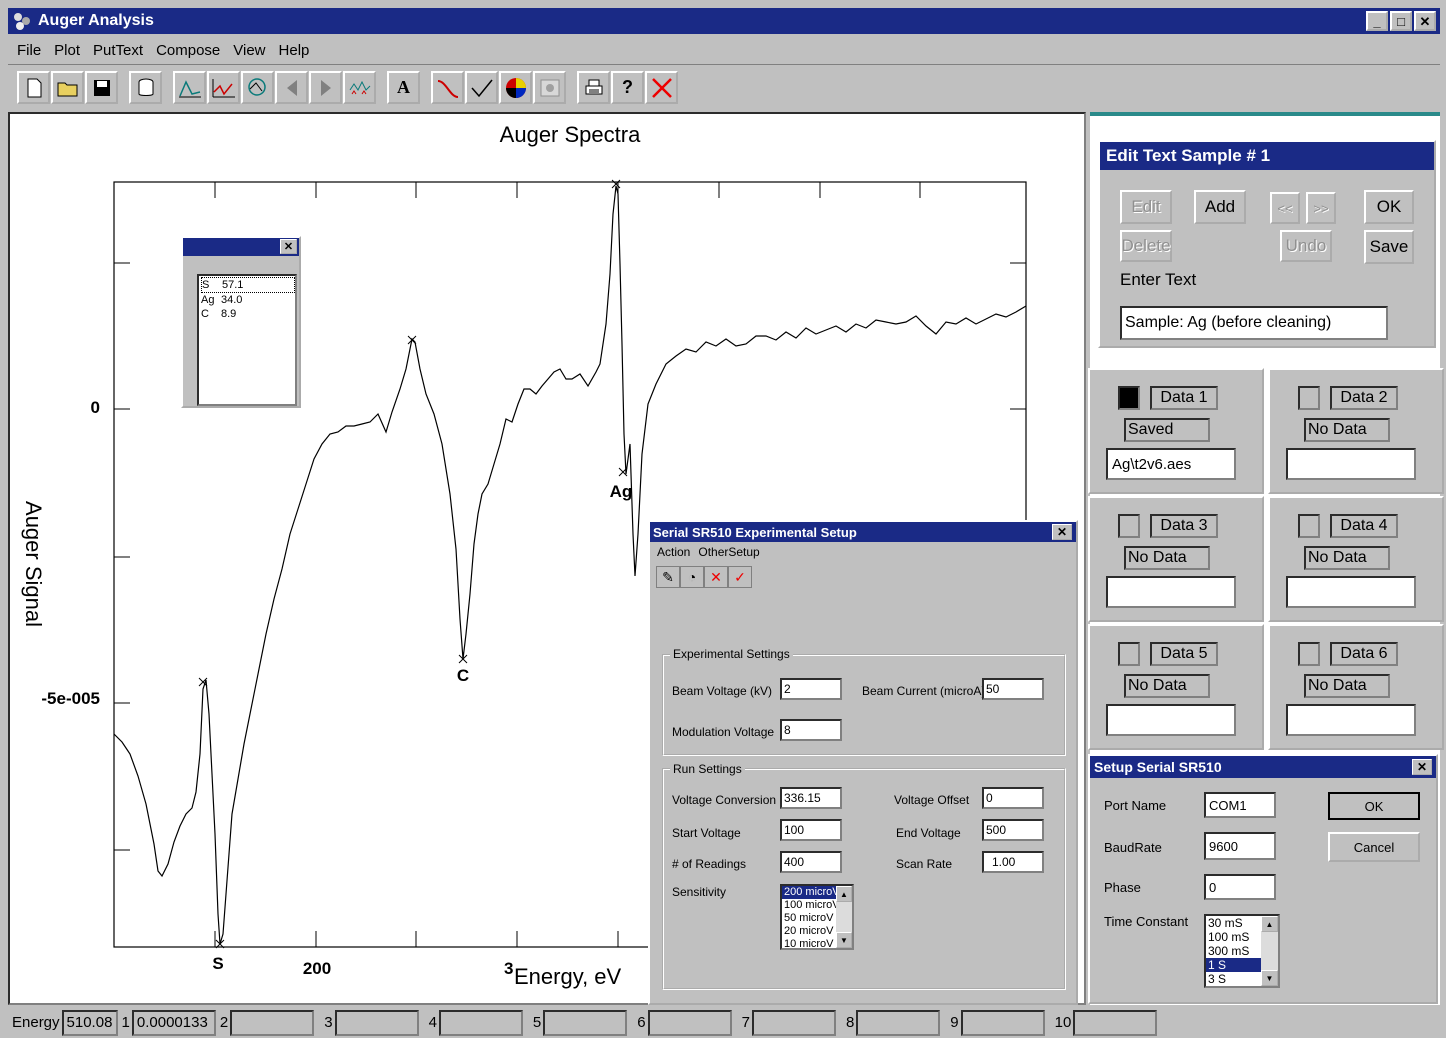  What do you see at coordinates (1321, 208) in the screenshot?
I see `next-button: >>` at bounding box center [1321, 208].